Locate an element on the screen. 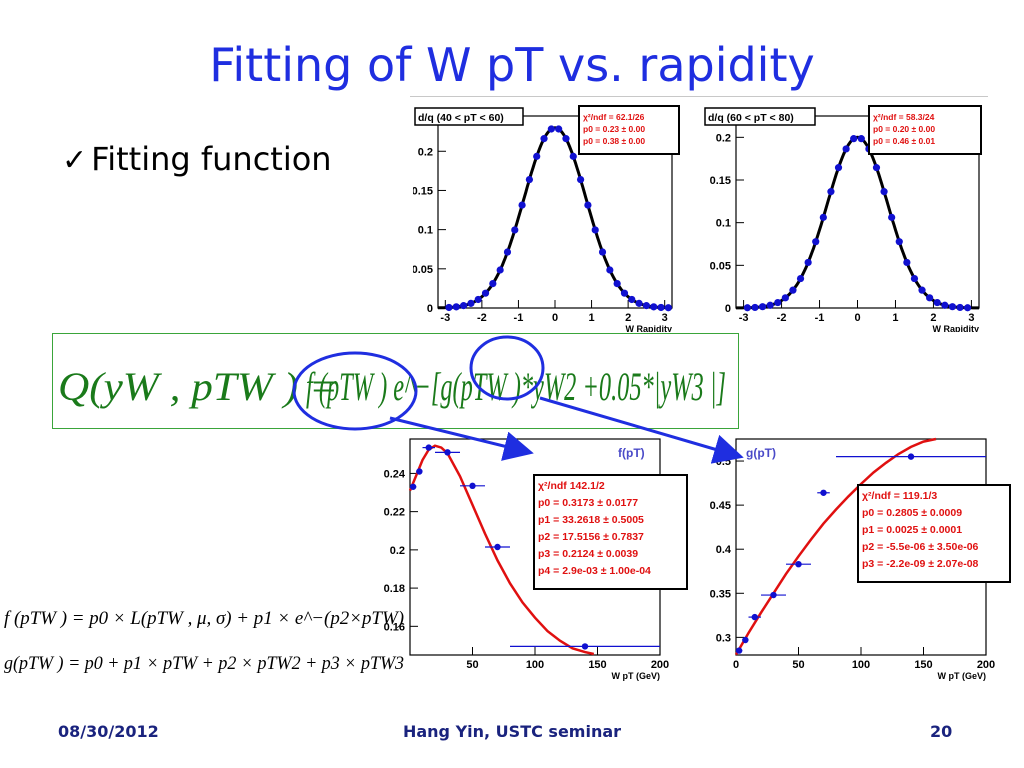  stats-line: p0 = 0.38 ± 0.00 is located at coordinates (614, 141).